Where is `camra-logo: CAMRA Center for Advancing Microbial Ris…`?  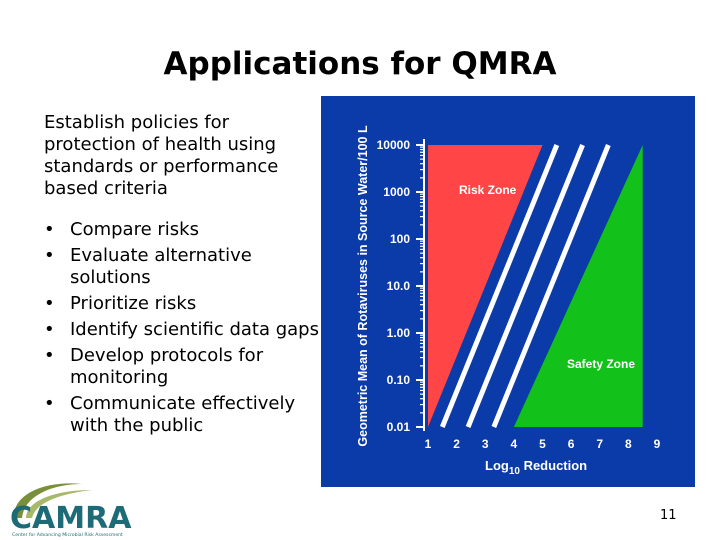
camra-logo: CAMRA Center for Advancing Microbial Ris… is located at coordinates (71, 510).